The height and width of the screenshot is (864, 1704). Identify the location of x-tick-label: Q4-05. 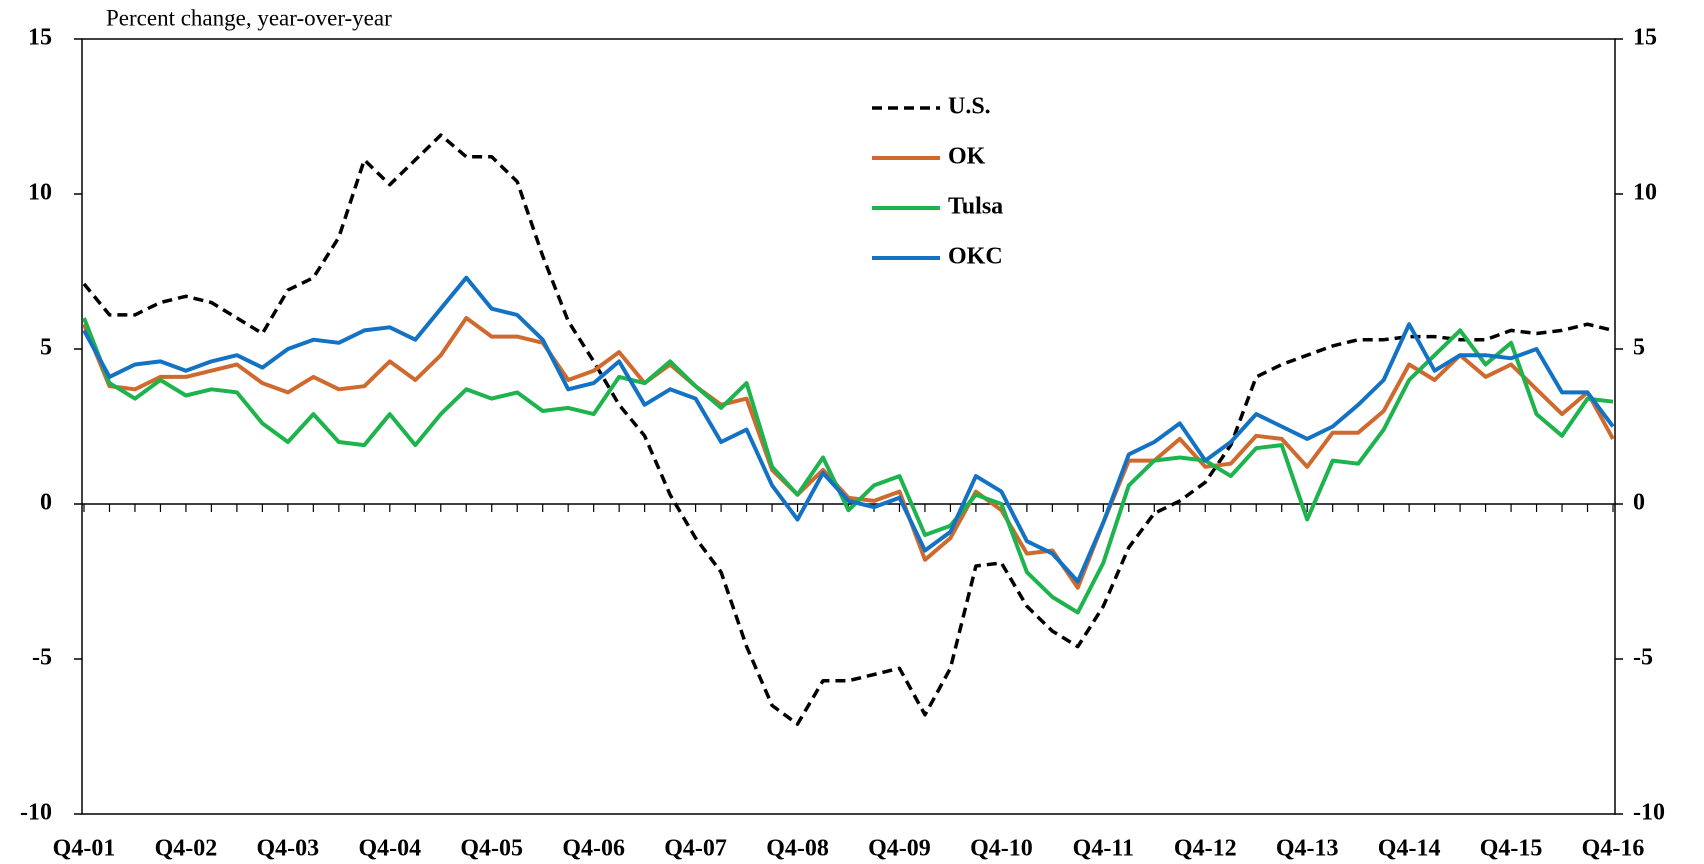
(491, 849).